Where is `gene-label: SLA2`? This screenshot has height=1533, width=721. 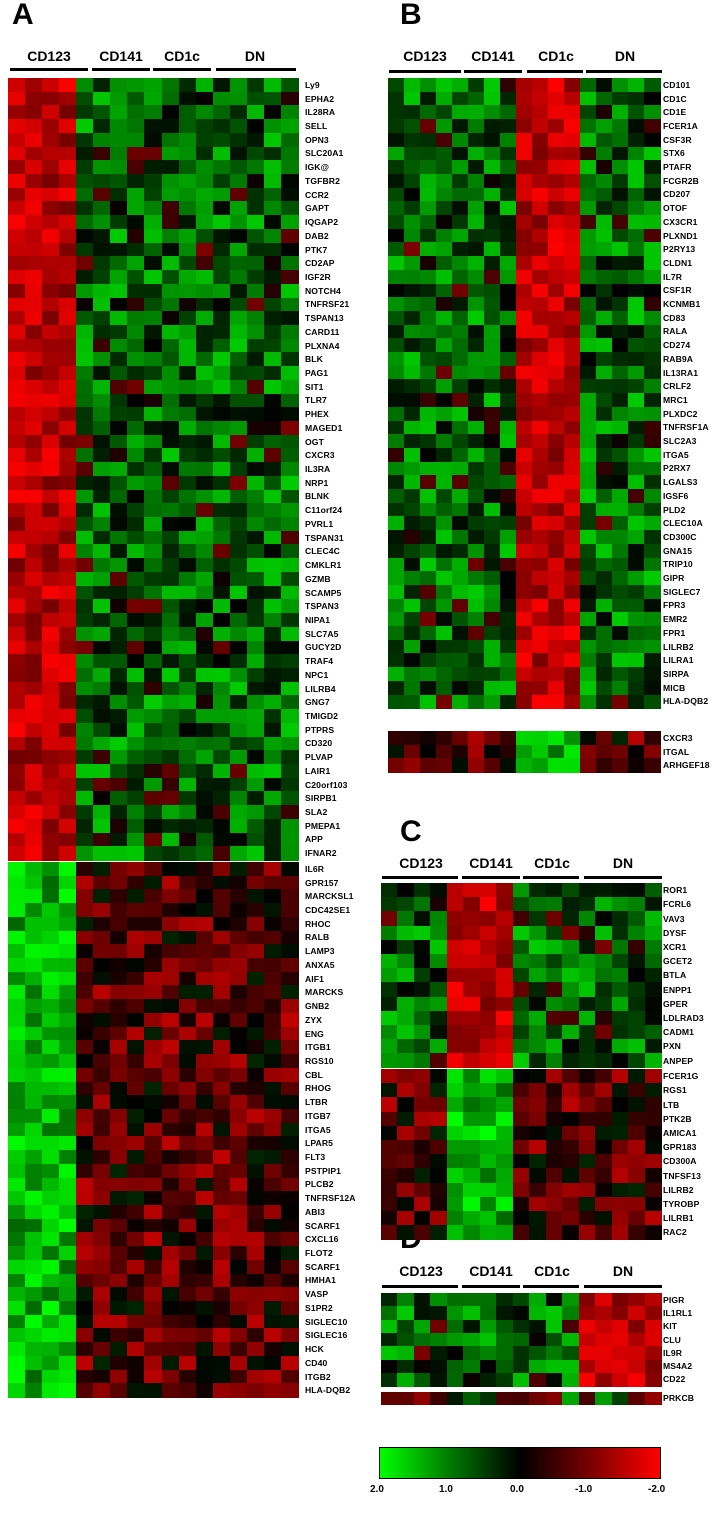 gene-label: SLA2 is located at coordinates (316, 812).